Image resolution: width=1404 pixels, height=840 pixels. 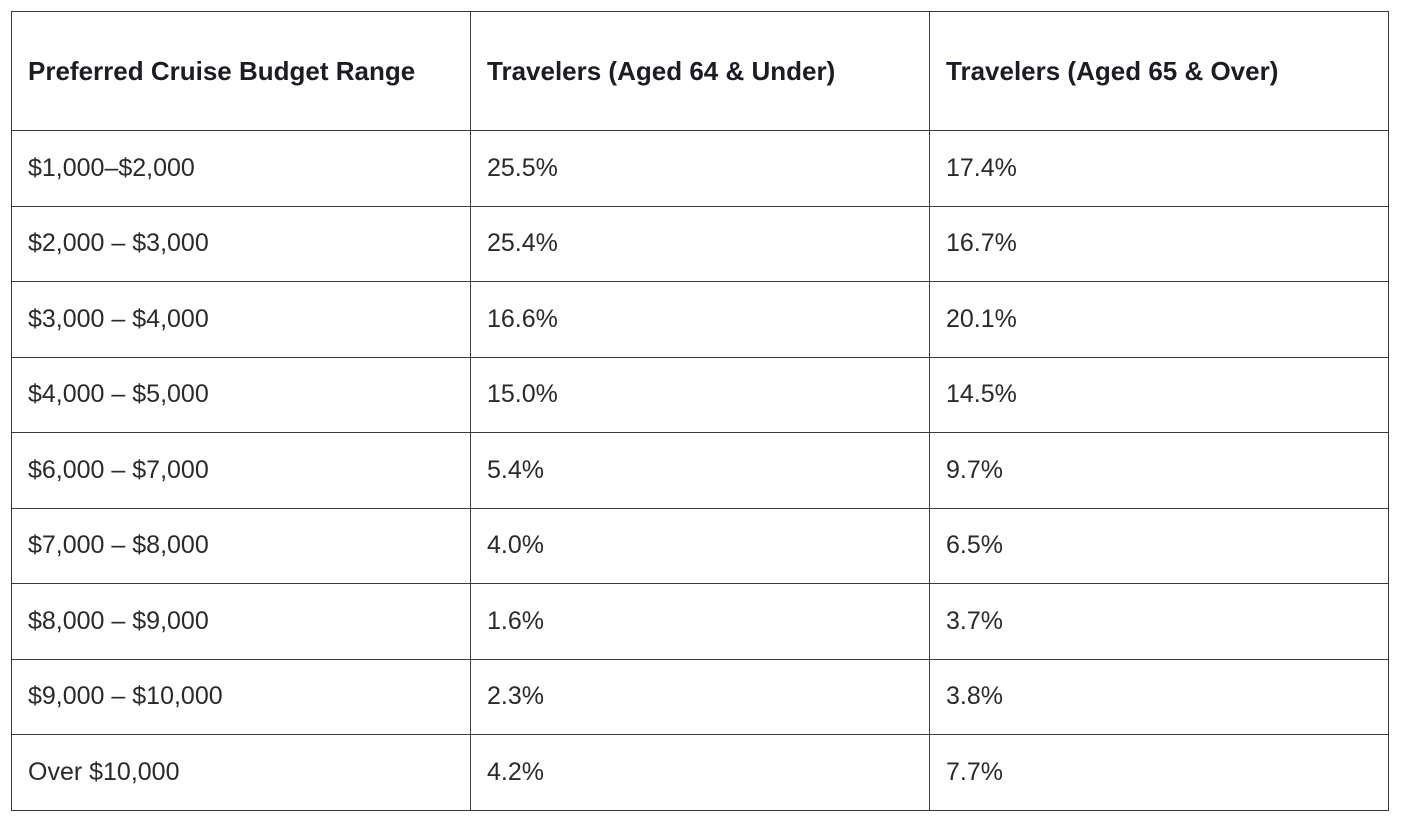 I want to click on table-row: $3,000 – $4,000 16.6% 20.1%, so click(x=700, y=319).